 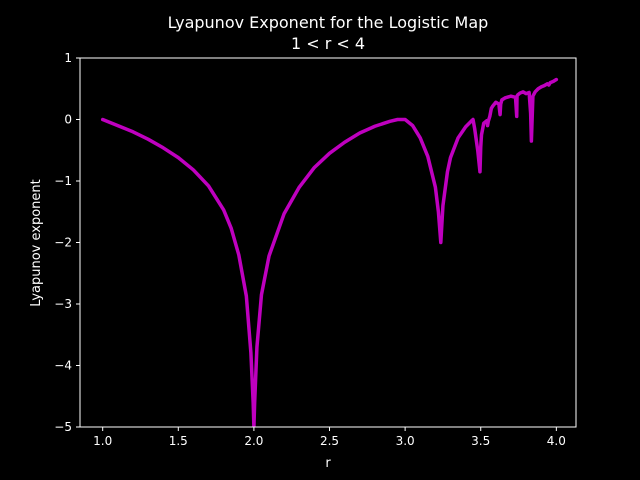 What do you see at coordinates (63, 427) in the screenshot?
I see `y-tick-label: −5` at bounding box center [63, 427].